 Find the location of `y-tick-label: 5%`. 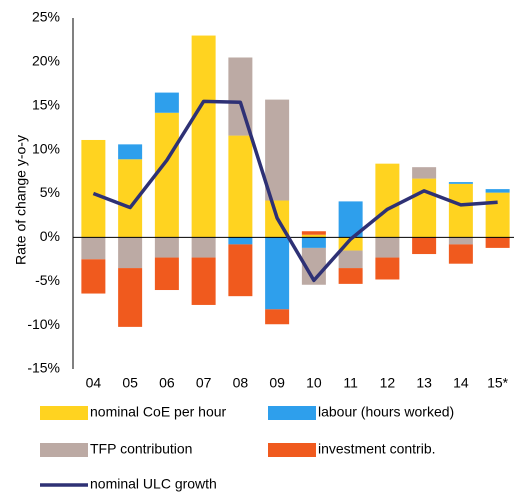

y-tick-label: 5% is located at coordinates (50, 192).